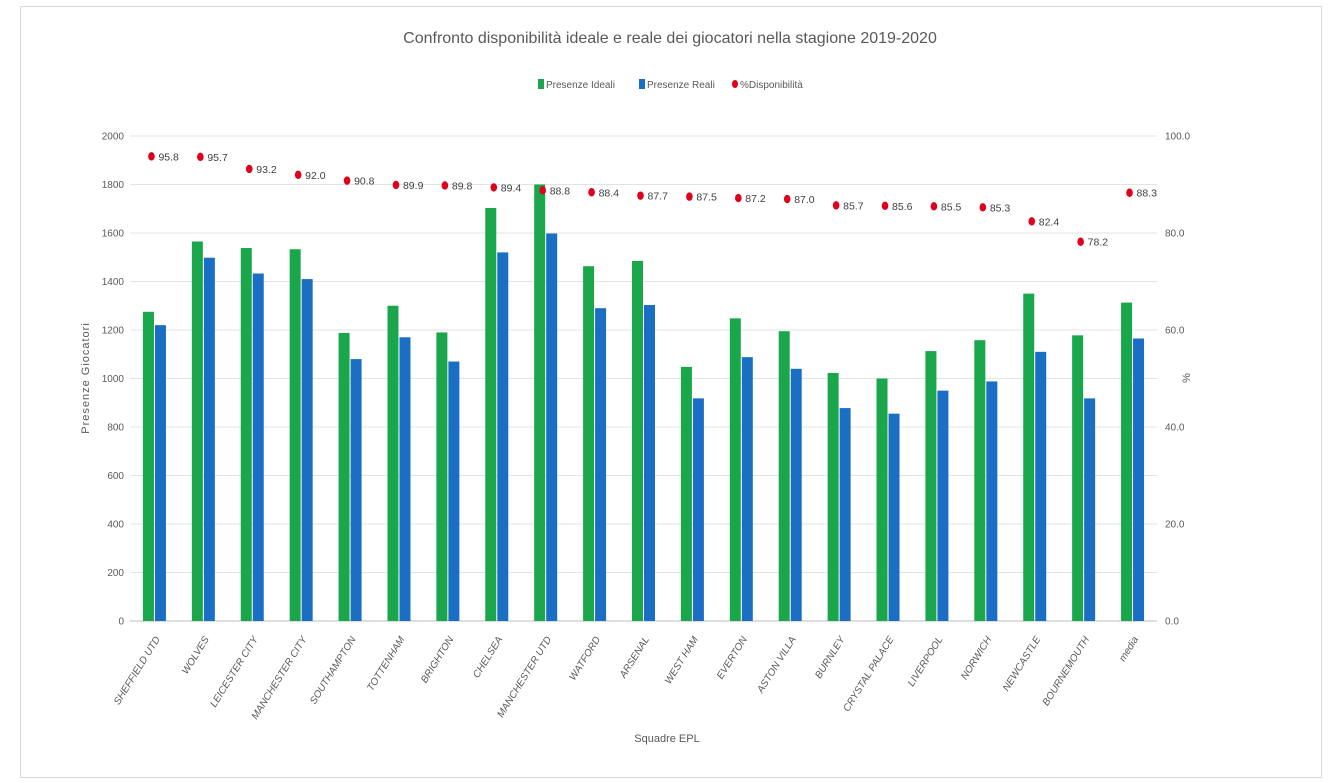  Describe the element at coordinates (113, 234) in the screenshot. I see `y-tick-label: 1600` at that location.